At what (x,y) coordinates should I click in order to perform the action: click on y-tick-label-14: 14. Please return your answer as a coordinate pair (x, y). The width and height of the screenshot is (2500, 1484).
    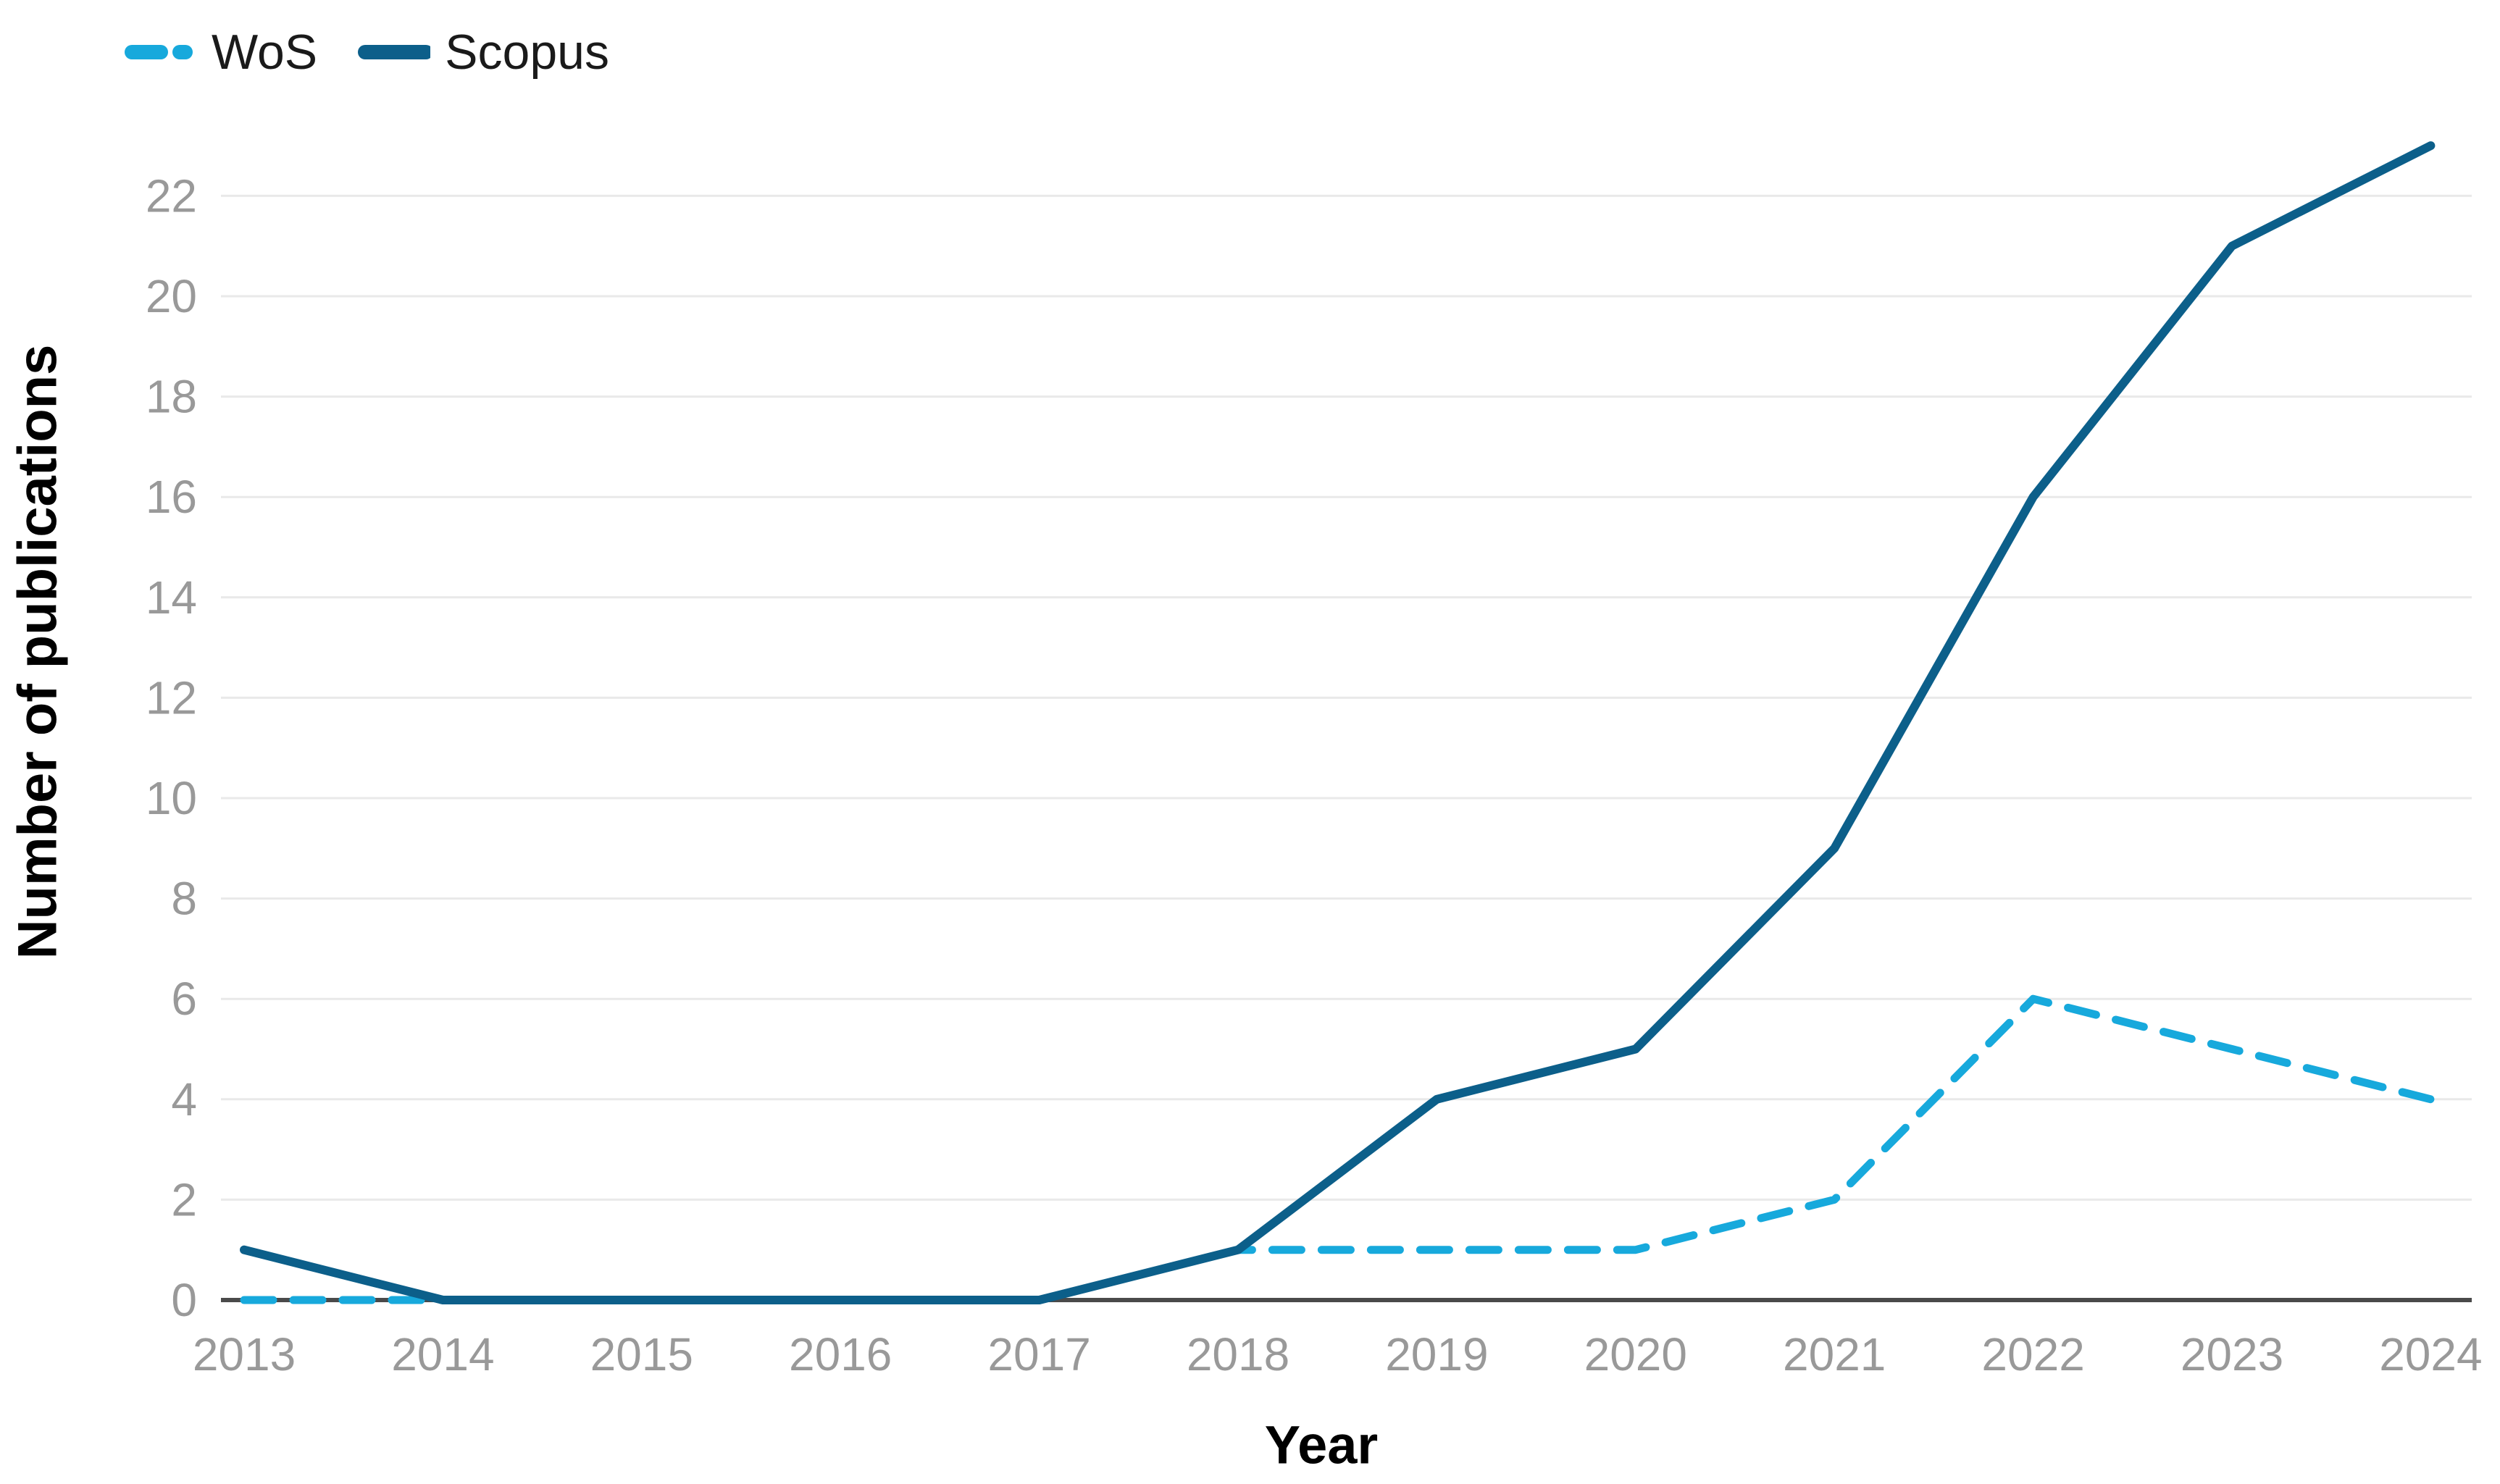
    Looking at the image, I should click on (172, 597).